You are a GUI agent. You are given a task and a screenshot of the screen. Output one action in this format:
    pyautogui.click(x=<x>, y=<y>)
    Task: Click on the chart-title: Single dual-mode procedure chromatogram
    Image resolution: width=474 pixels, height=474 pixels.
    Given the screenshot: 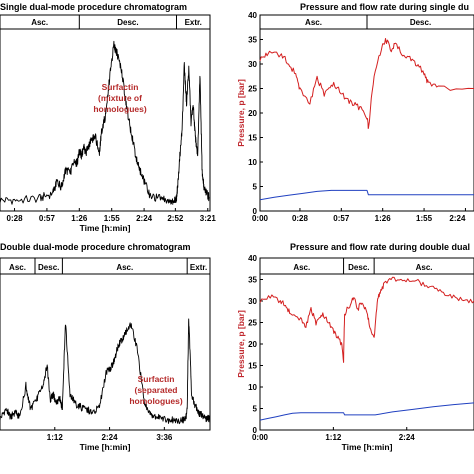 What is the action you would take?
    pyautogui.click(x=93, y=7)
    